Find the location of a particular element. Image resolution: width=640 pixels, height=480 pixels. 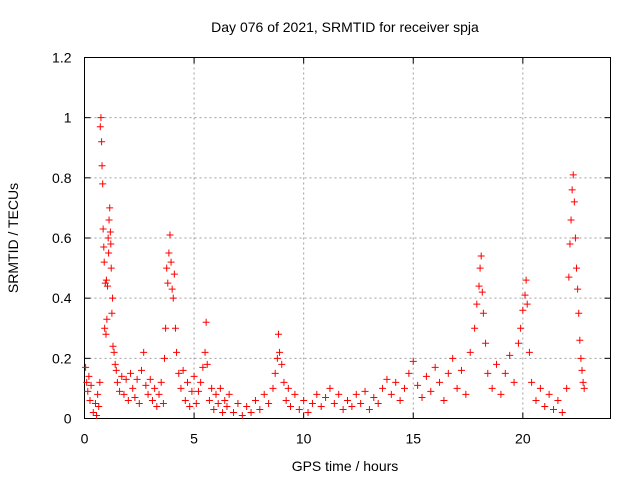

y-tick-label: 1 is located at coordinates (68, 118).